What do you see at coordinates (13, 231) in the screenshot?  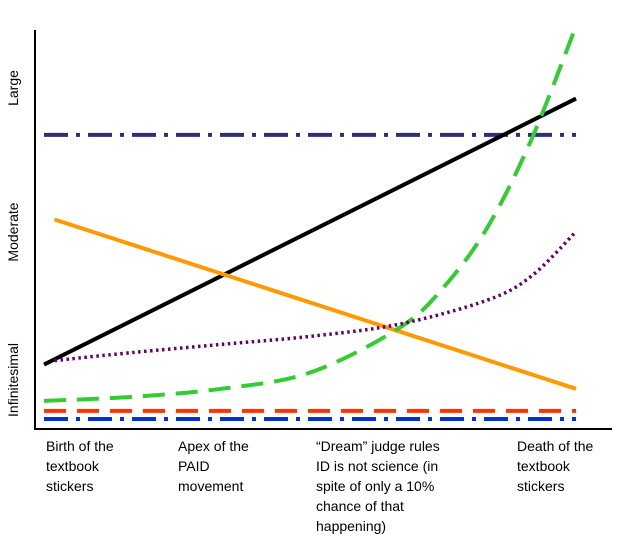 I see `y-level-label-moderate: Moderate` at bounding box center [13, 231].